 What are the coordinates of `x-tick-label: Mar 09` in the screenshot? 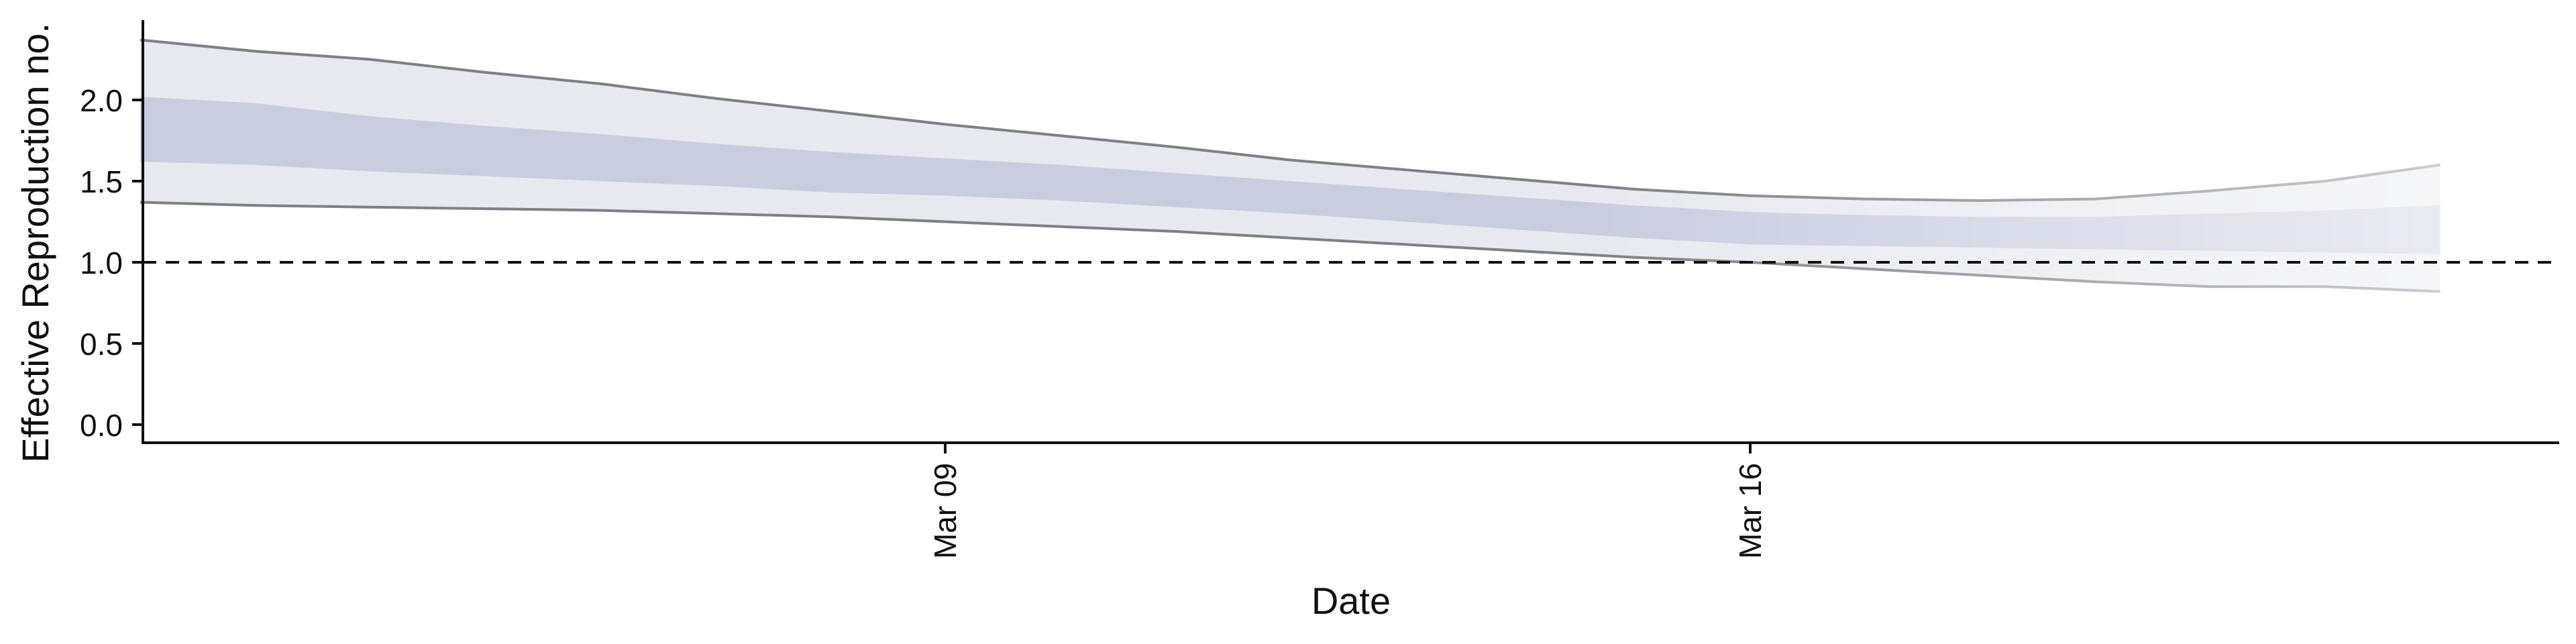 It's located at (945, 511).